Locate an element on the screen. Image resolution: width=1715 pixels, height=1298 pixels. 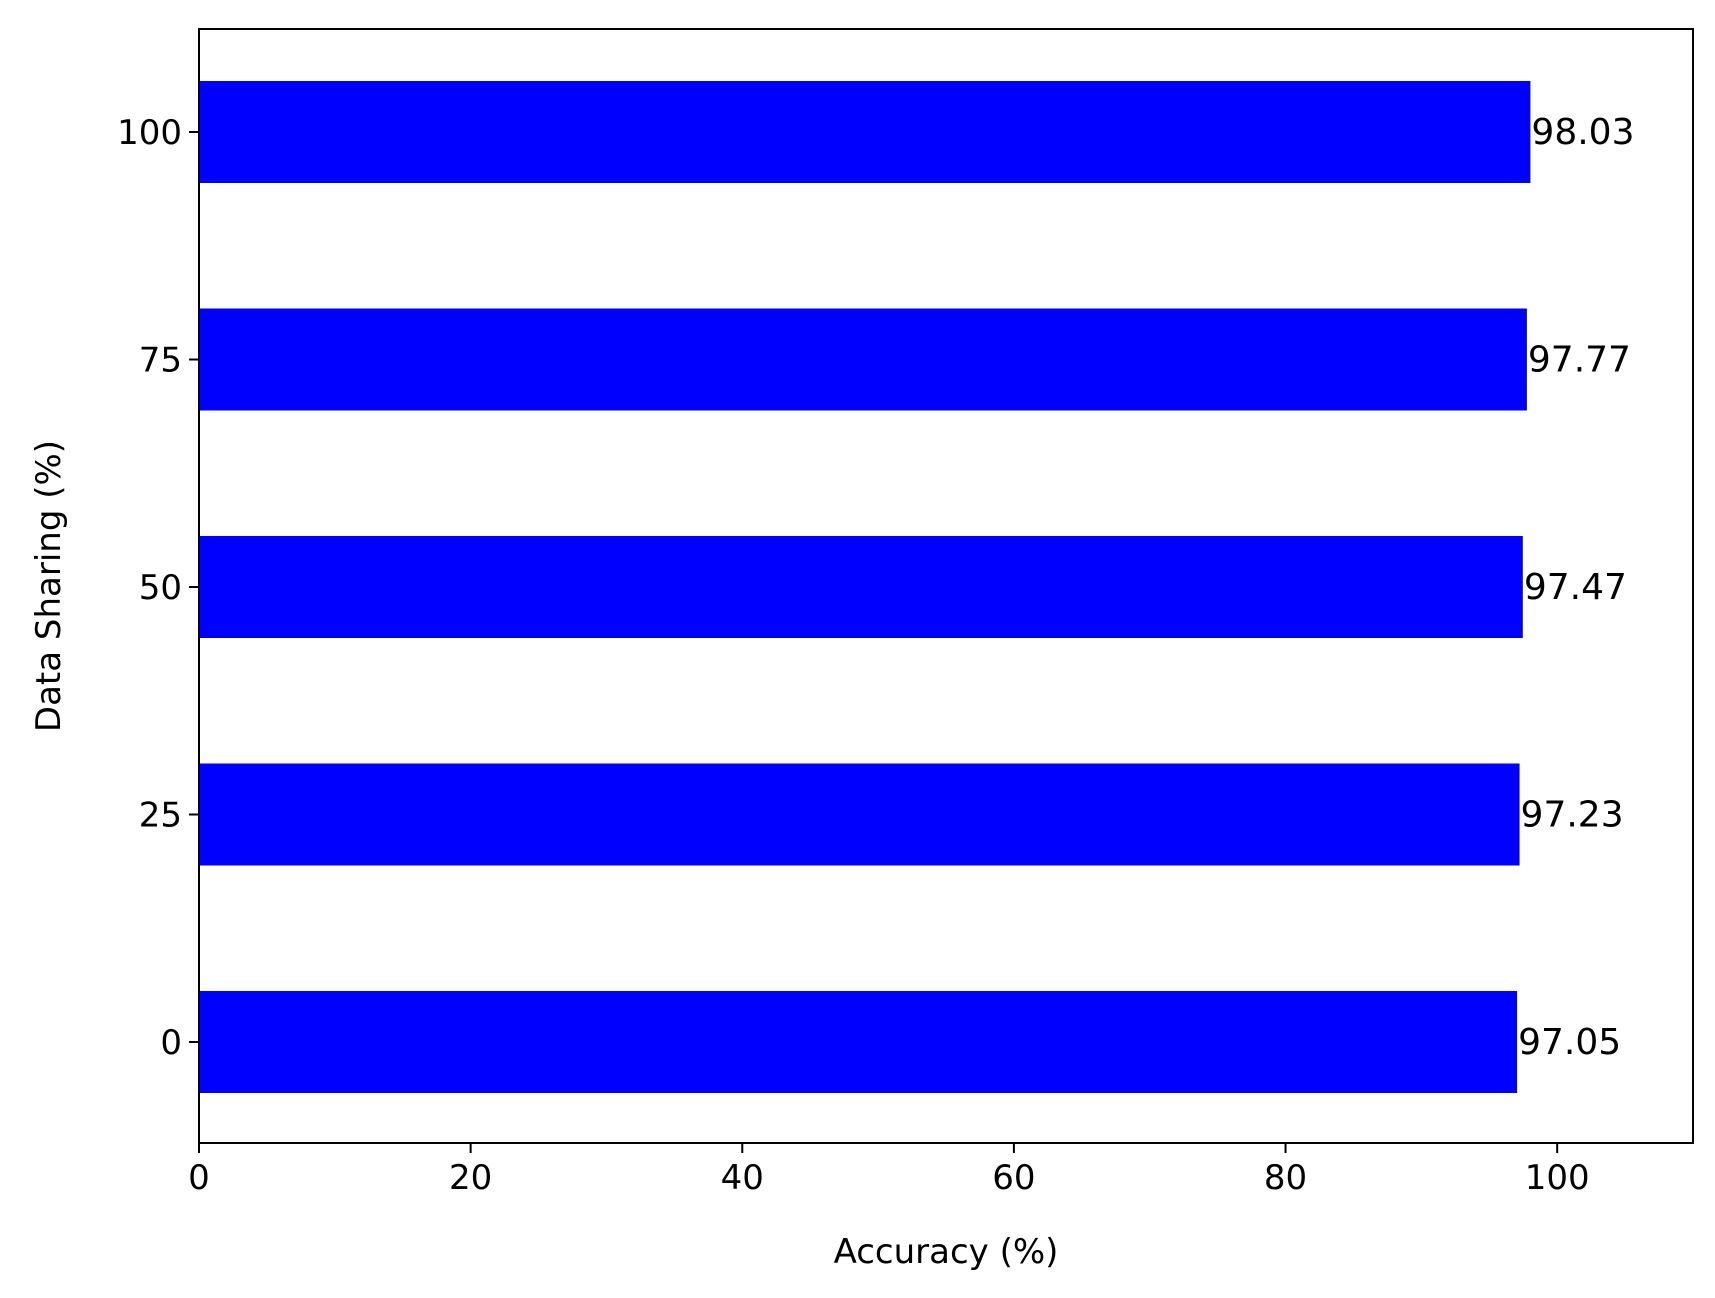
y-tick-label-75: 75 is located at coordinates (160, 361).